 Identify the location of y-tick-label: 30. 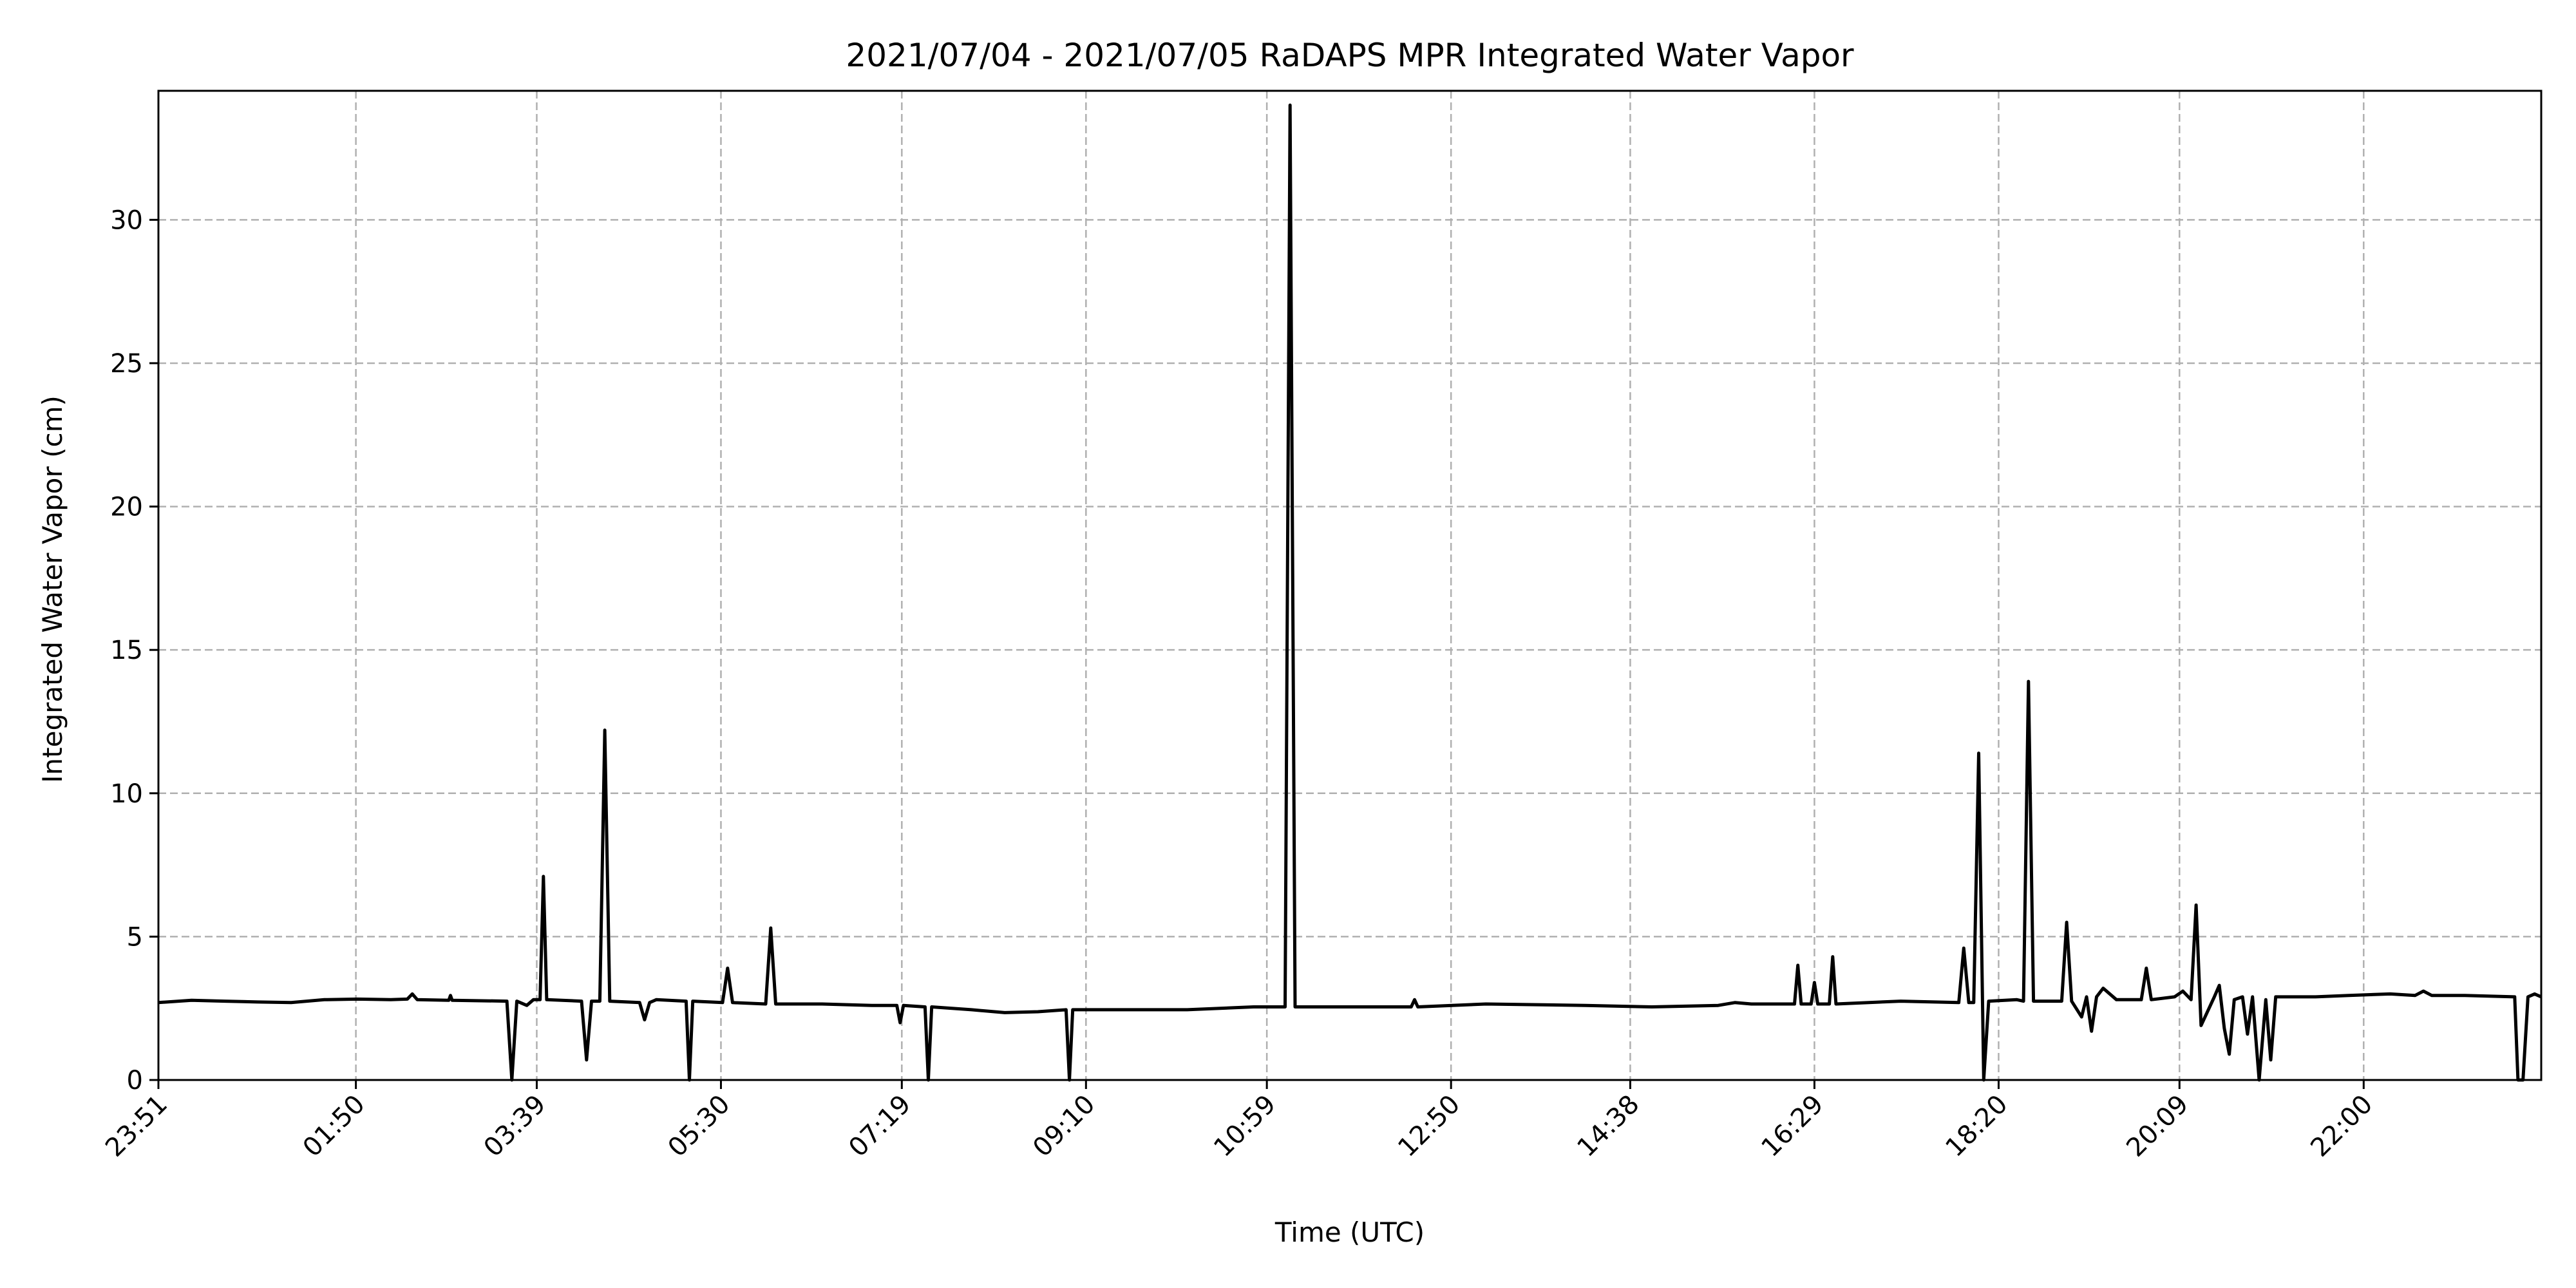
(127, 220).